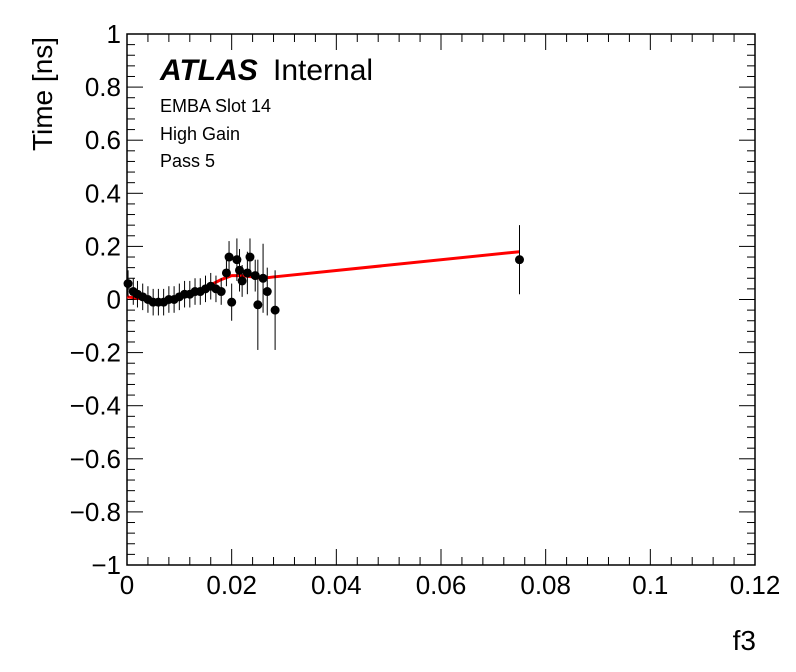 Image resolution: width=796 pixels, height=672 pixels. Describe the element at coordinates (755, 585) in the screenshot. I see `x-tick-label: 0.12` at that location.